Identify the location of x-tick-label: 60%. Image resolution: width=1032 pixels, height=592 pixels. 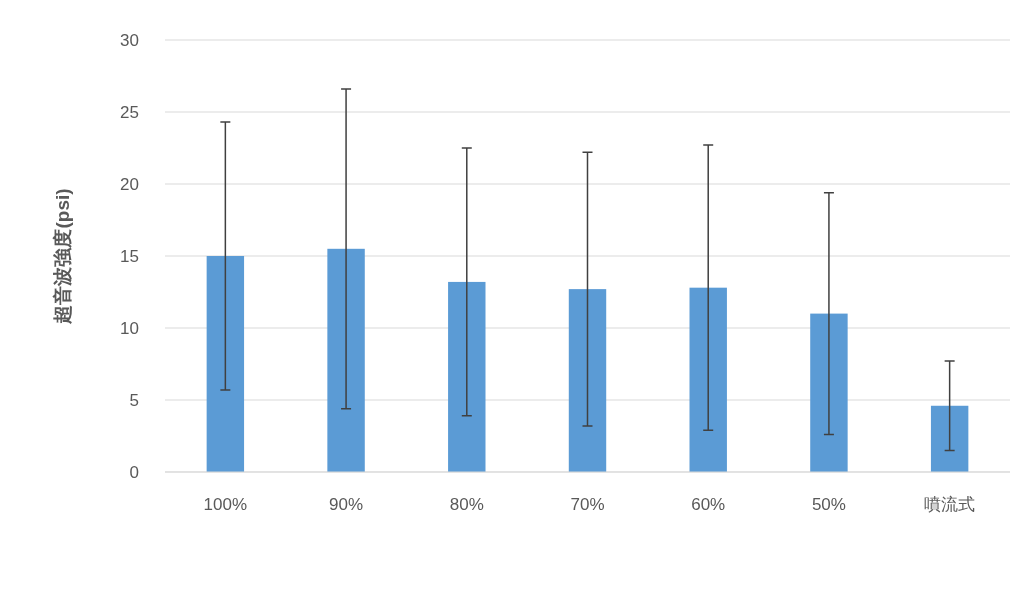
(708, 504).